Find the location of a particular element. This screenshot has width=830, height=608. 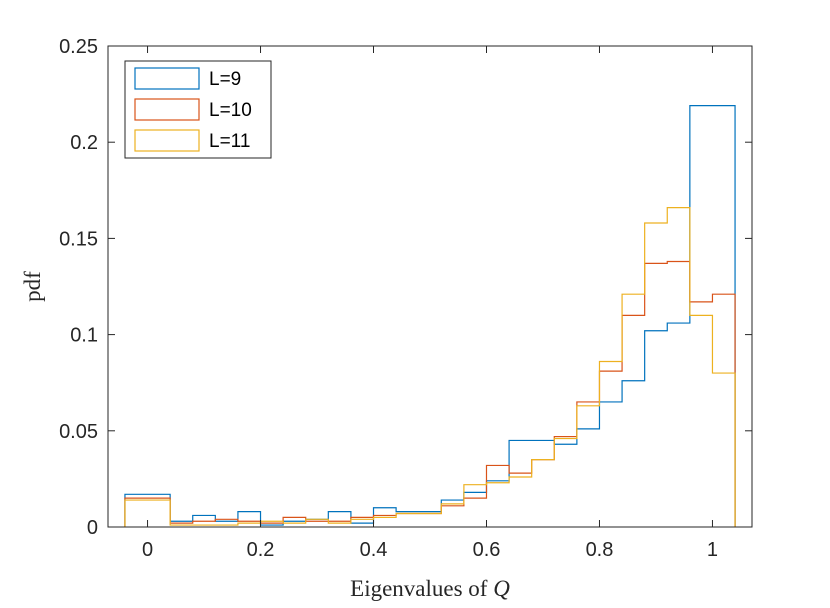

y-tick-label: 0.2 is located at coordinates (84, 143).